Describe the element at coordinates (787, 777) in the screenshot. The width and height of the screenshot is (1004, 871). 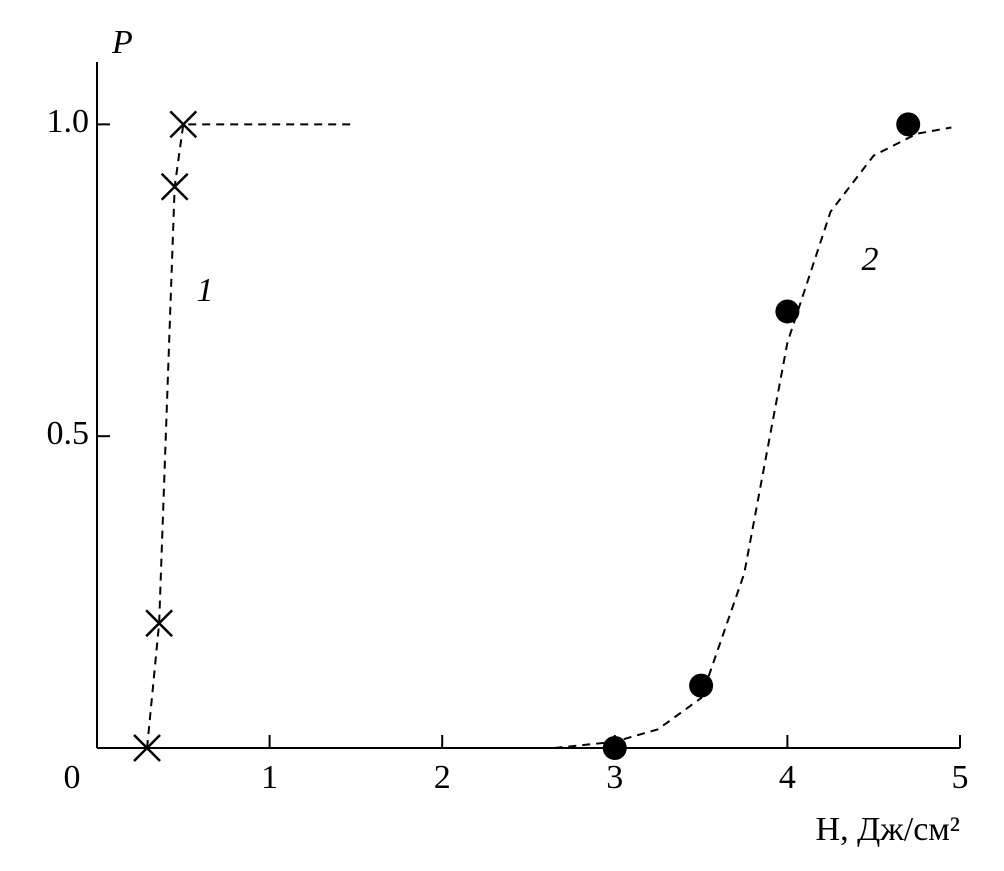
I see `x-tick-label: 4` at that location.